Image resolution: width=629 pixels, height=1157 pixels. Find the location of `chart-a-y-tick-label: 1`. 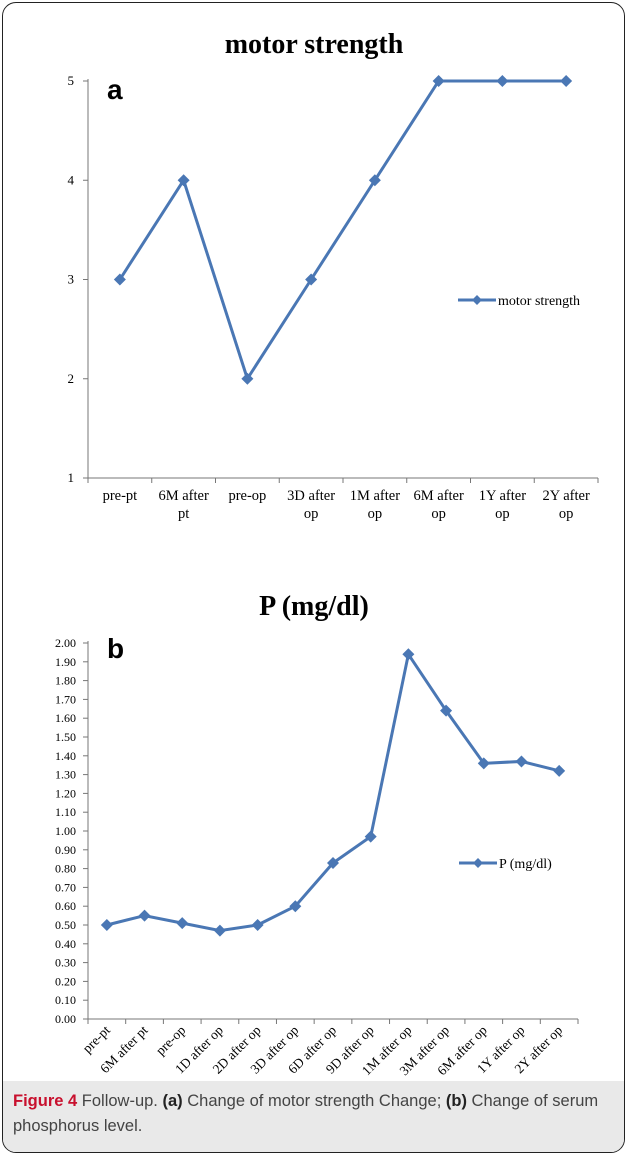

chart-a-y-tick-label: 1 is located at coordinates (71, 477).